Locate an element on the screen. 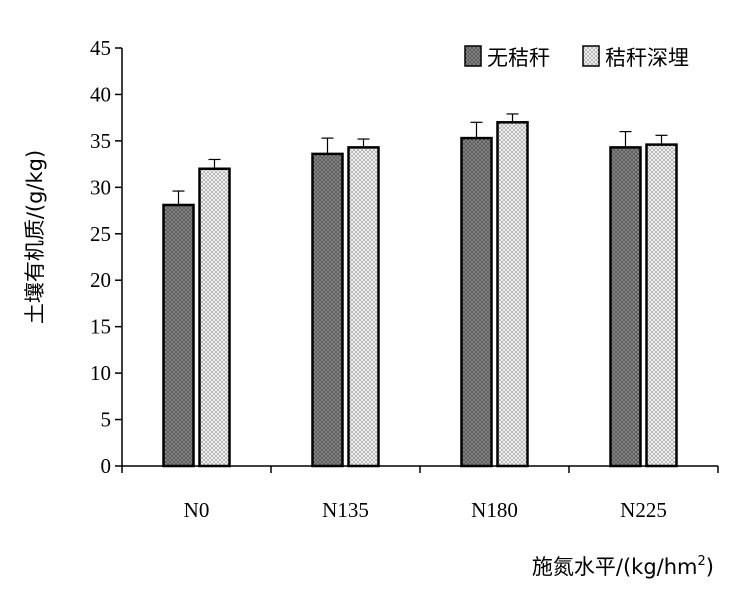 The width and height of the screenshot is (729, 591). x-axis-title-superscript: 2 is located at coordinates (702, 561).